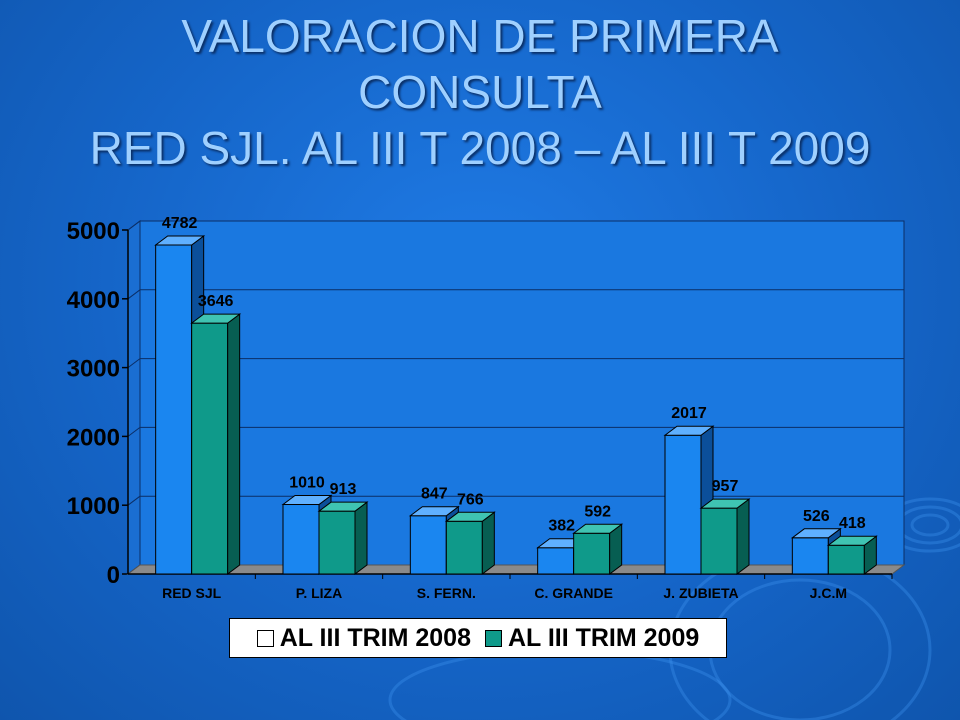 This screenshot has height=720, width=960. What do you see at coordinates (375, 637) in the screenshot?
I see `legend-label-2008: AL III TRIM 2008` at bounding box center [375, 637].